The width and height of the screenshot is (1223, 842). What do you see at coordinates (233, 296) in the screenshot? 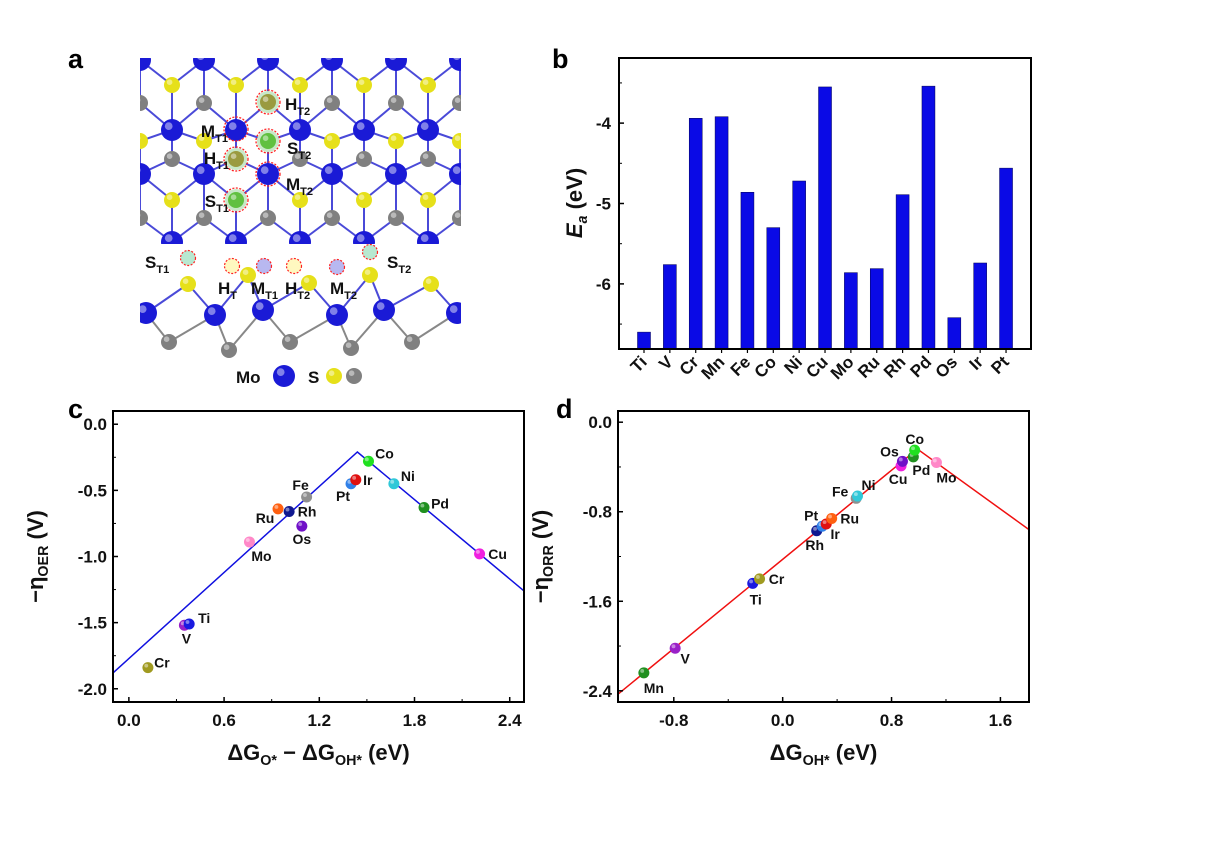
I see `subscript: T` at bounding box center [233, 296].